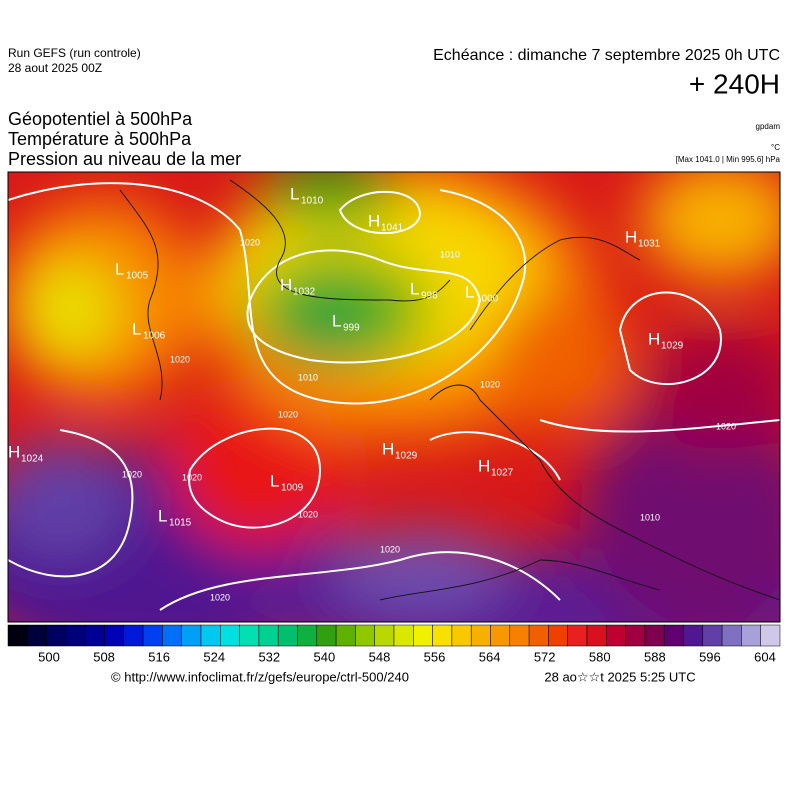  Describe the element at coordinates (346, 322) in the screenshot. I see `pressure-center: L 999` at that location.